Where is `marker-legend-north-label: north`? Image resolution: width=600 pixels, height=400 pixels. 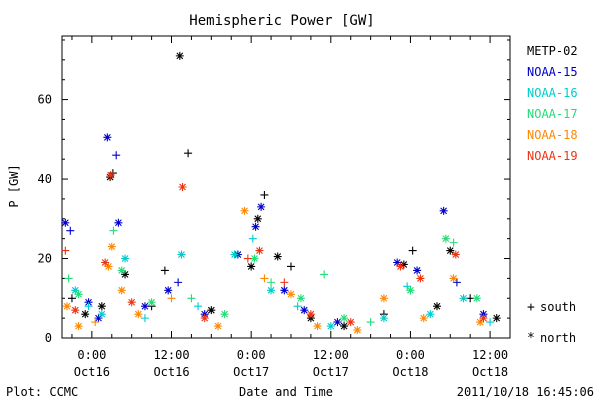
marker-legend-north-label: north is located at coordinates (558, 338).